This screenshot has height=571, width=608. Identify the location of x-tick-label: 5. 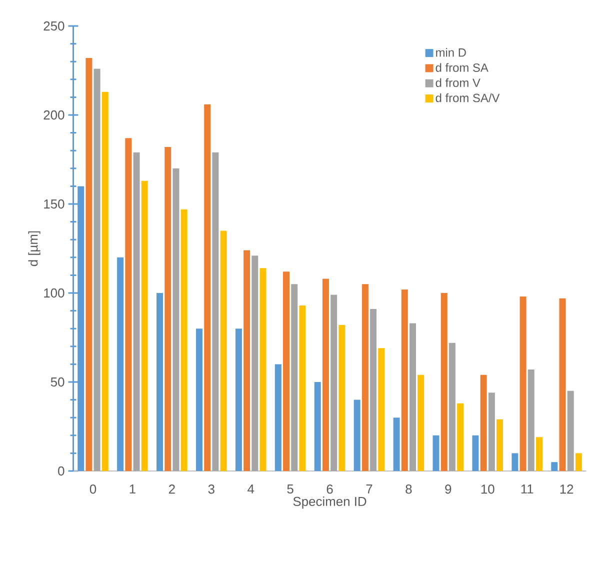
(290, 489).